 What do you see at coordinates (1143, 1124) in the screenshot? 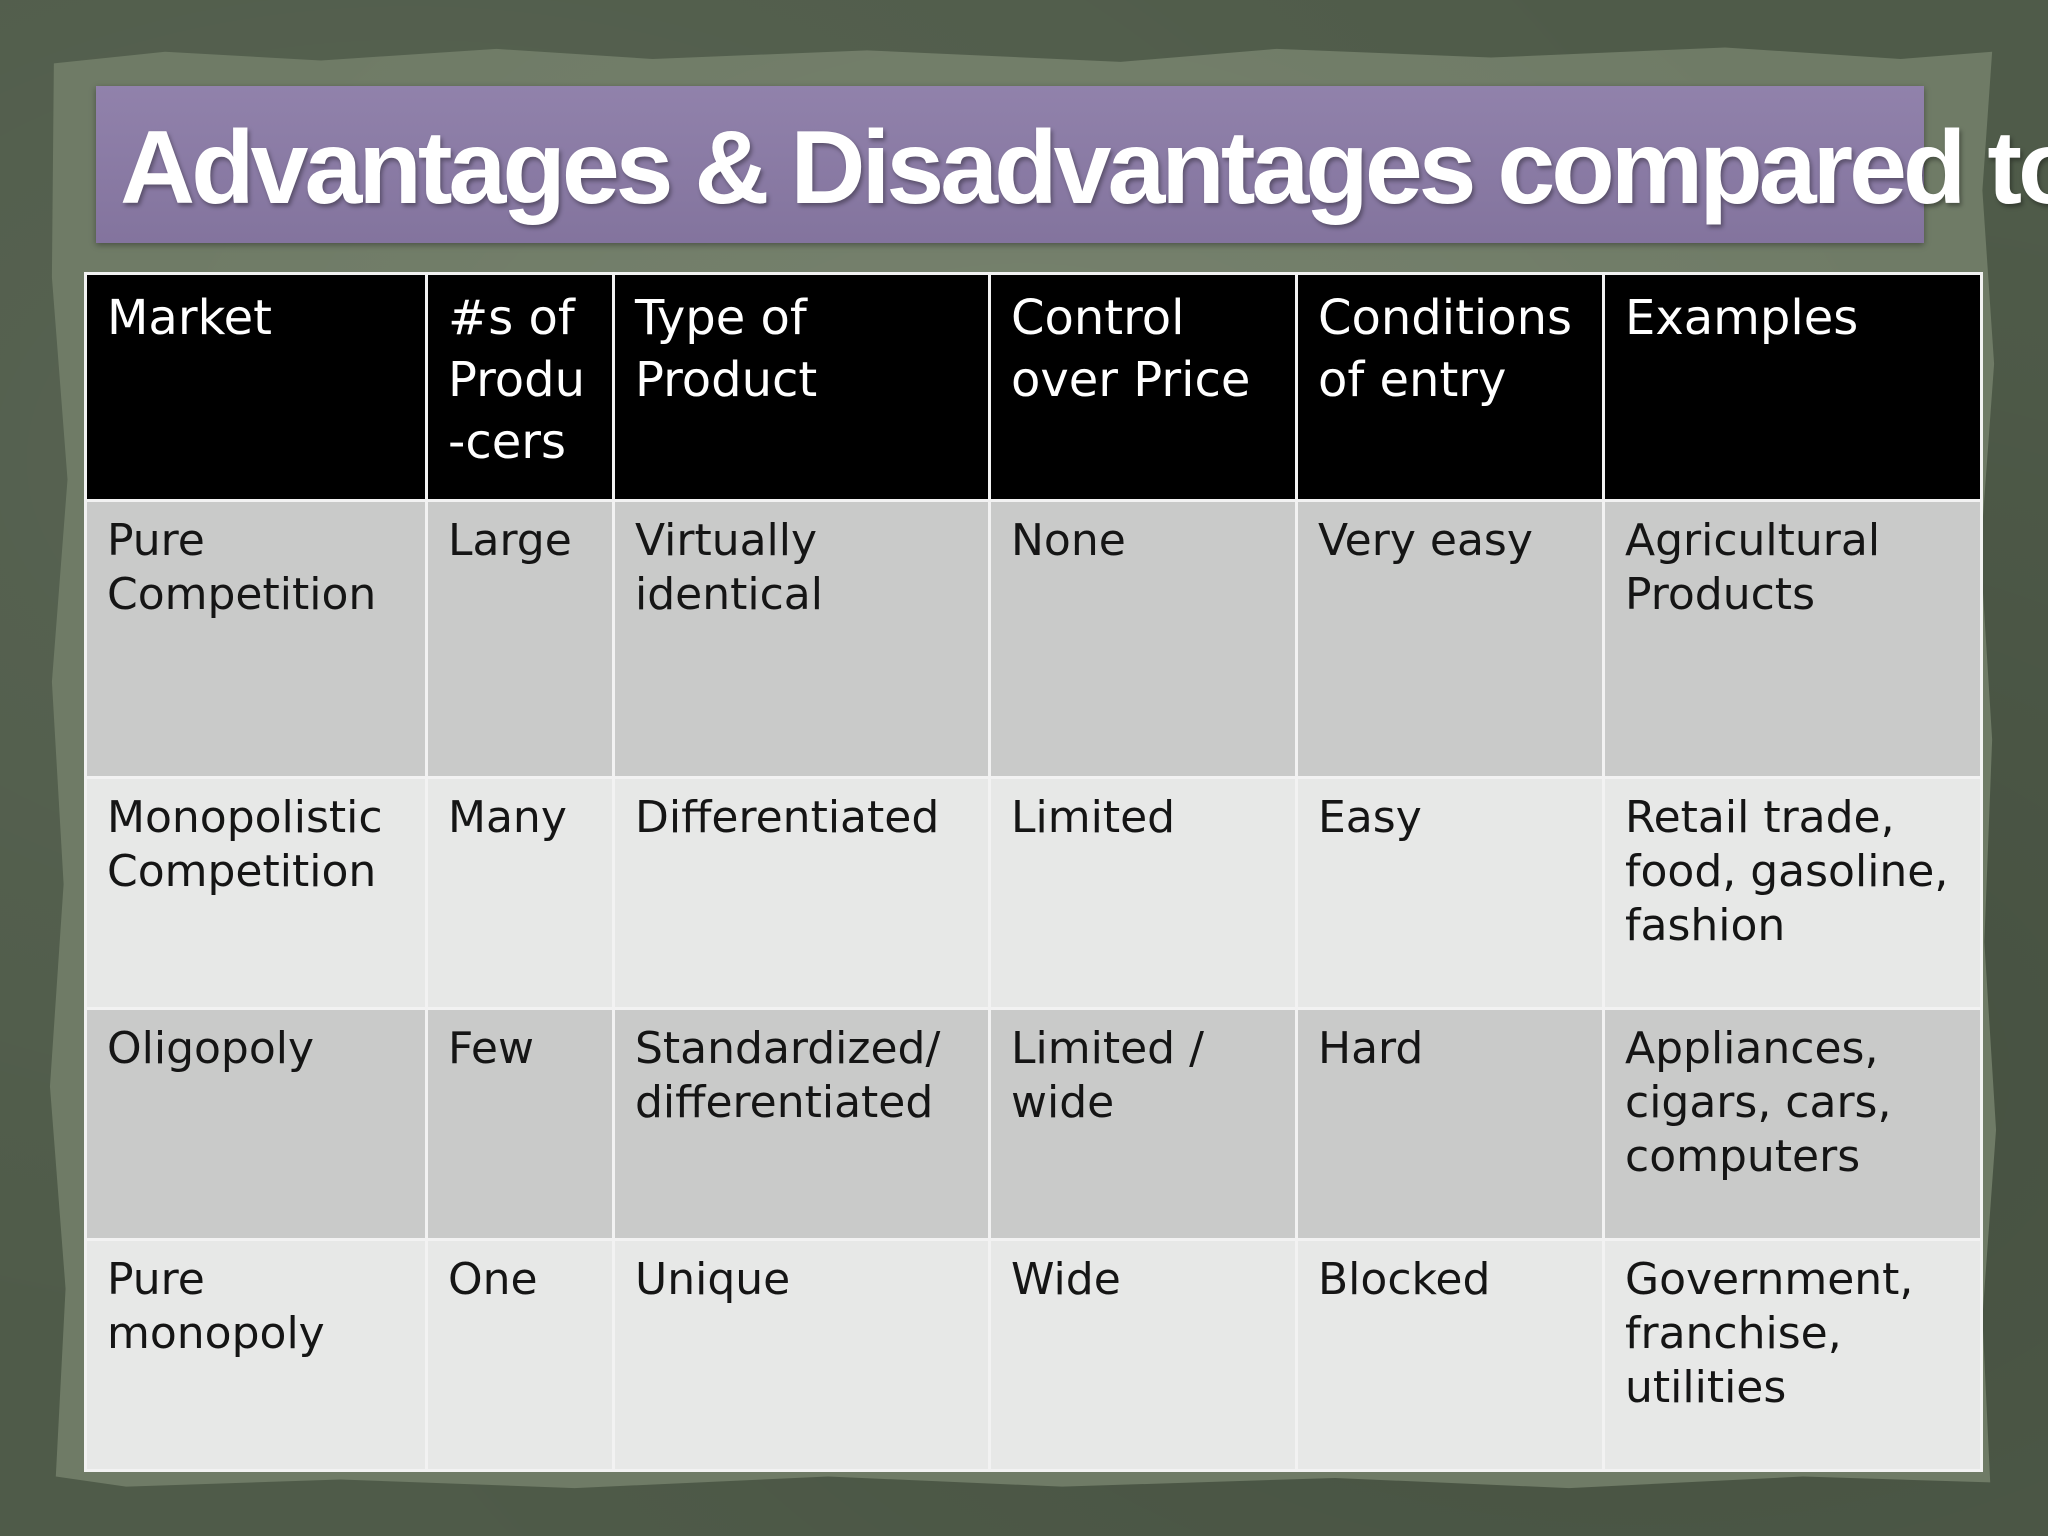
I see `cell-control-over-price: Limited / wide` at bounding box center [1143, 1124].